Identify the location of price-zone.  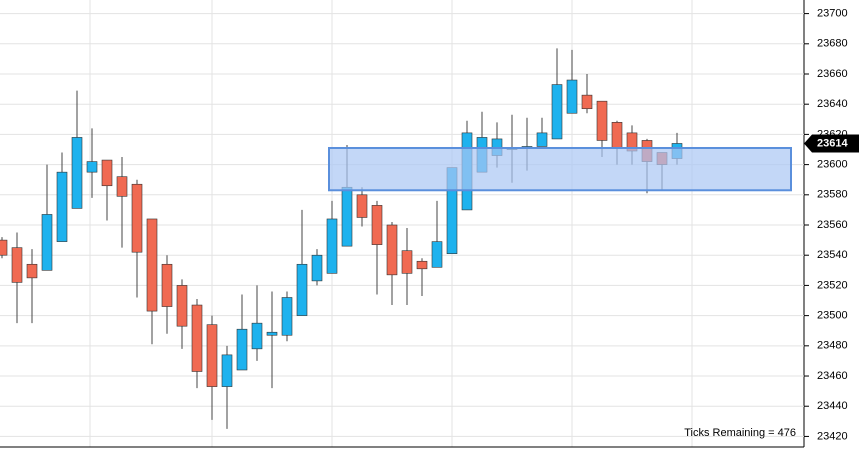
(560, 169).